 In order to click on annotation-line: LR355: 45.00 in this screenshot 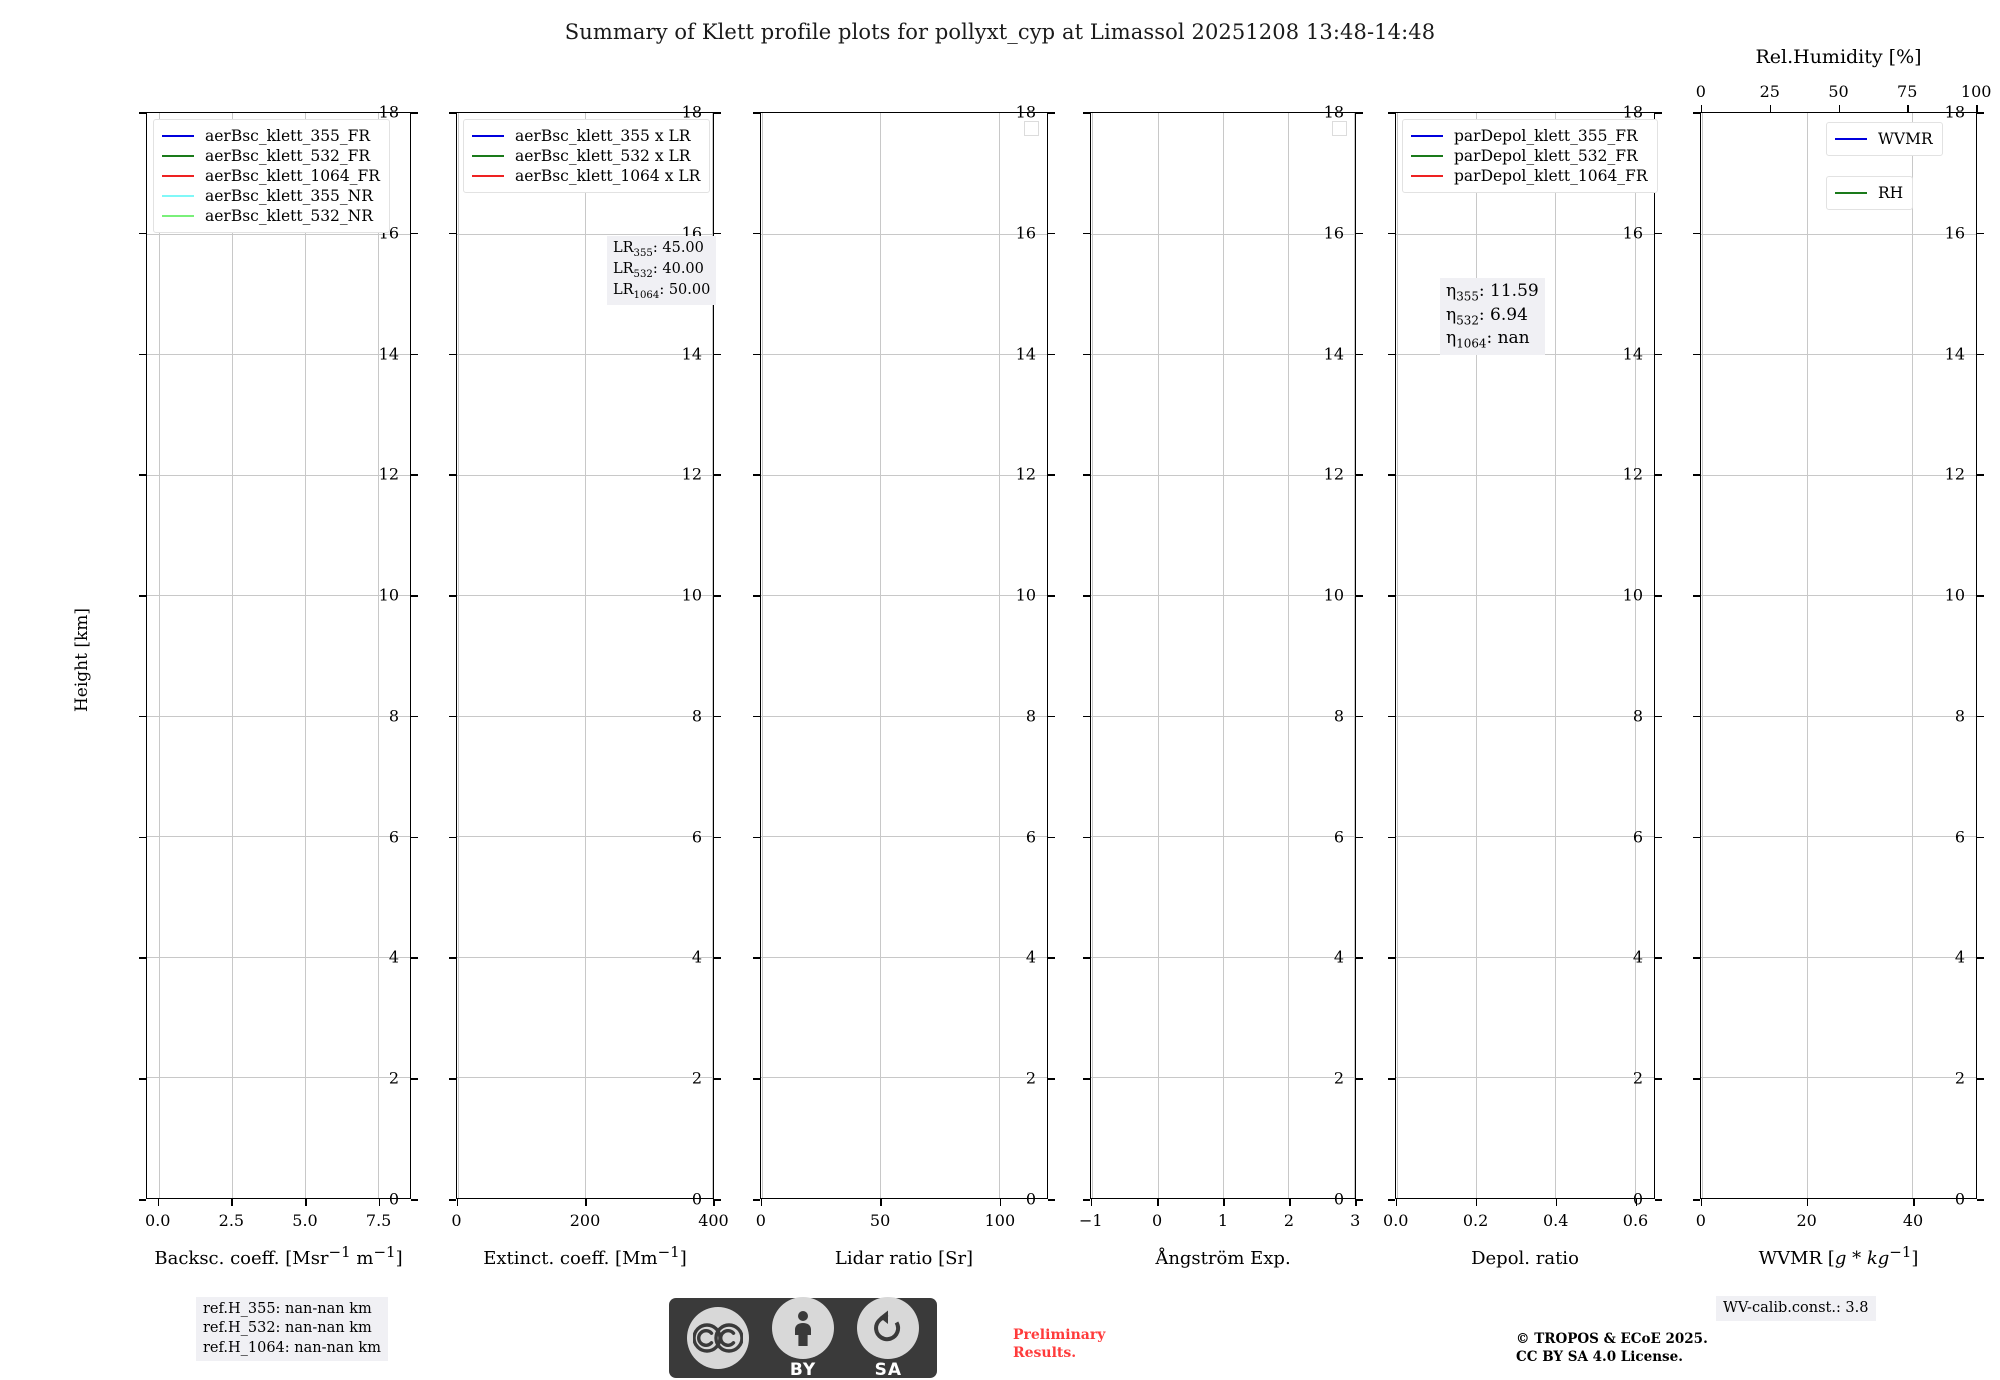, I will do `click(658, 249)`.